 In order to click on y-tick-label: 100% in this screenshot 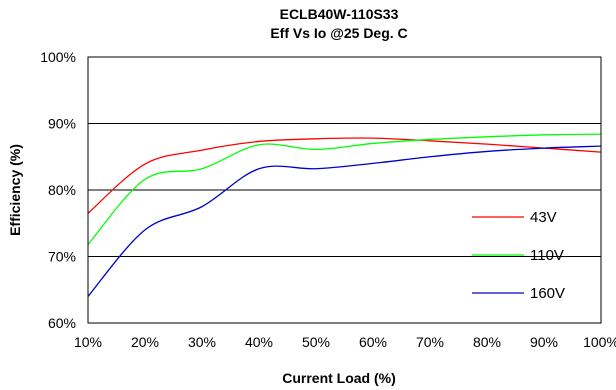, I will do `click(58, 57)`.